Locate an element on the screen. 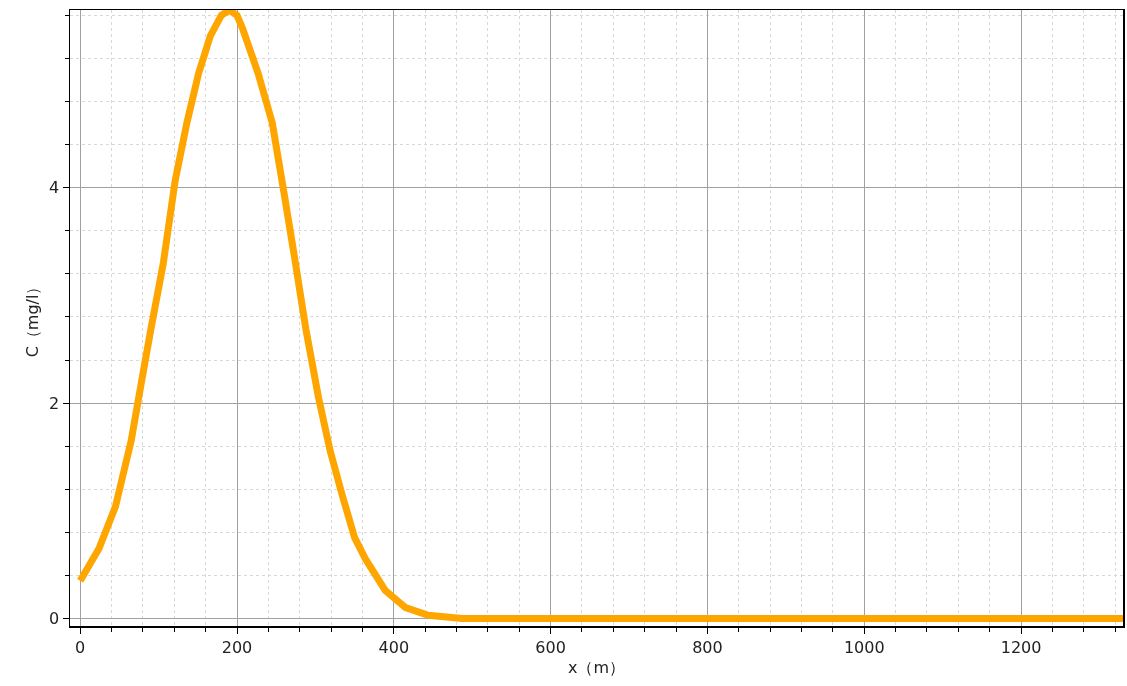 Image resolution: width=1127 pixels, height=686 pixels. x-tick-label: 1000 is located at coordinates (864, 647).